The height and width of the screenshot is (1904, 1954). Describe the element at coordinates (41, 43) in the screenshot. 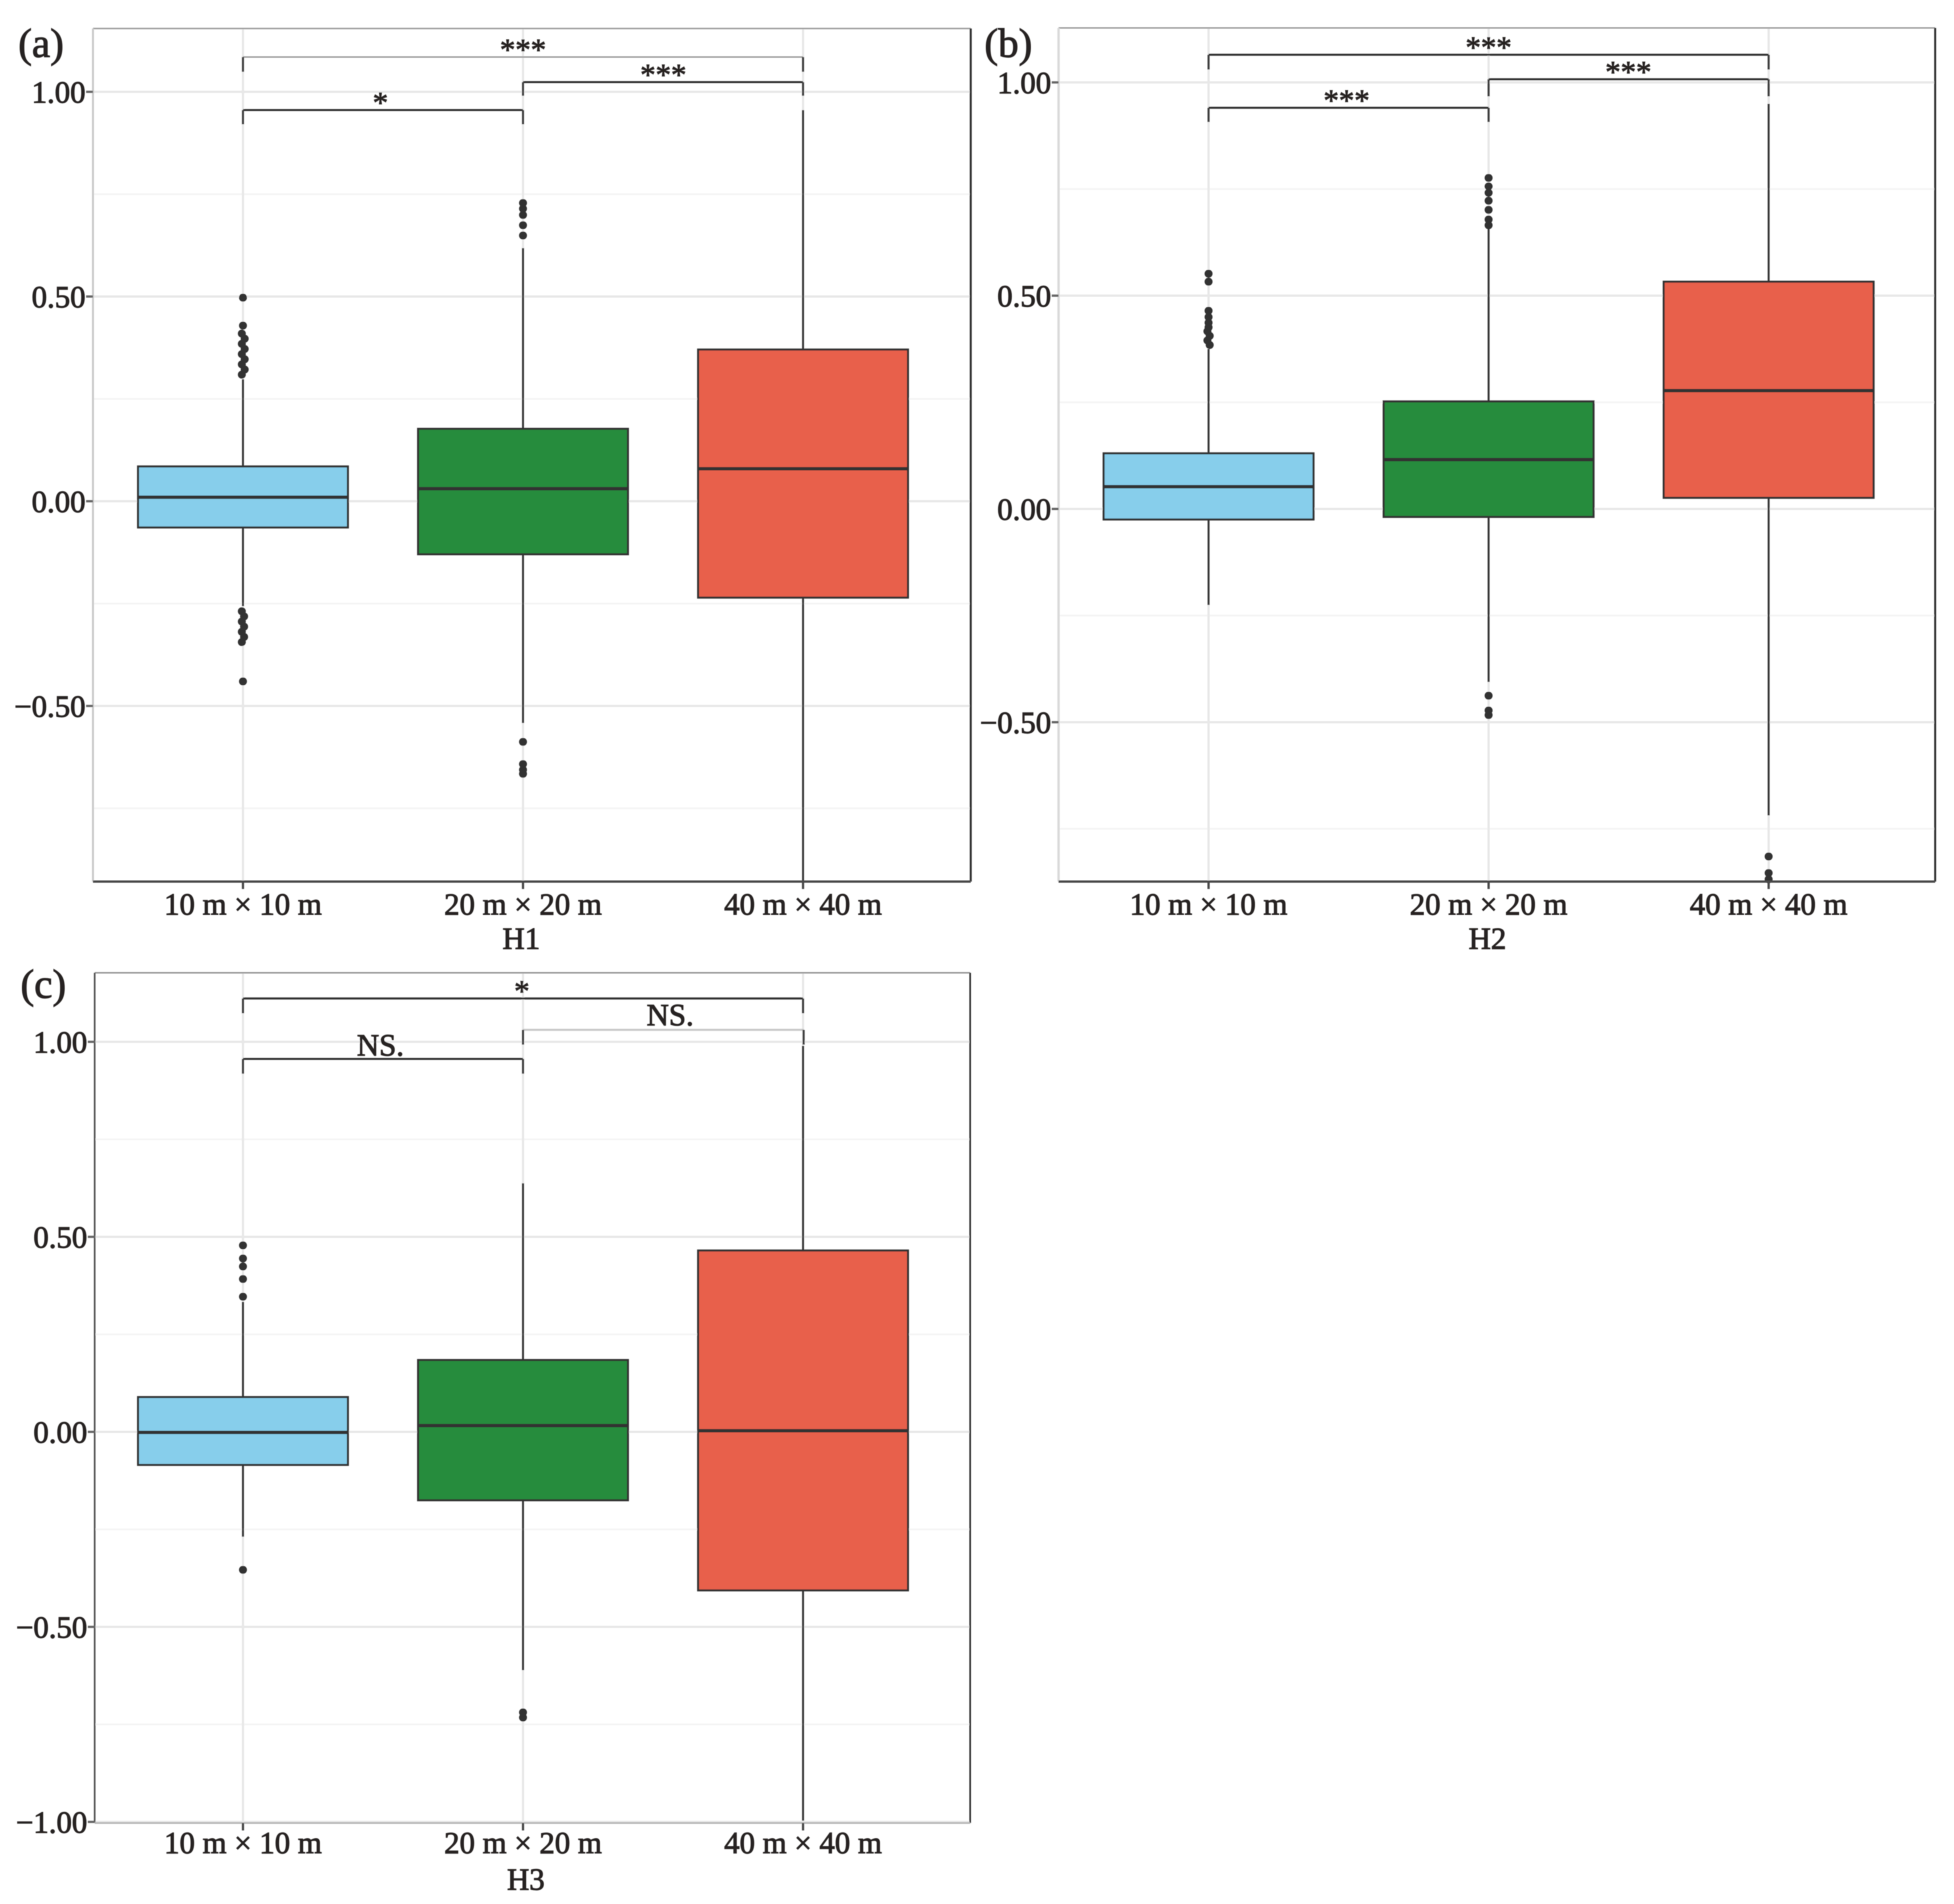

I see `svg-text: (a)` at that location.